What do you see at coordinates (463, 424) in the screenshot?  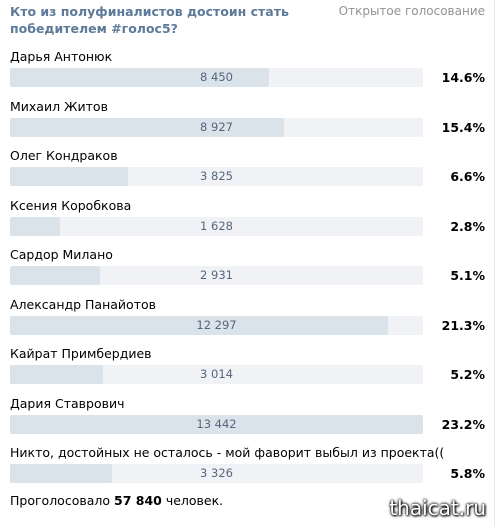 I see `option-percent: 23.2%` at bounding box center [463, 424].